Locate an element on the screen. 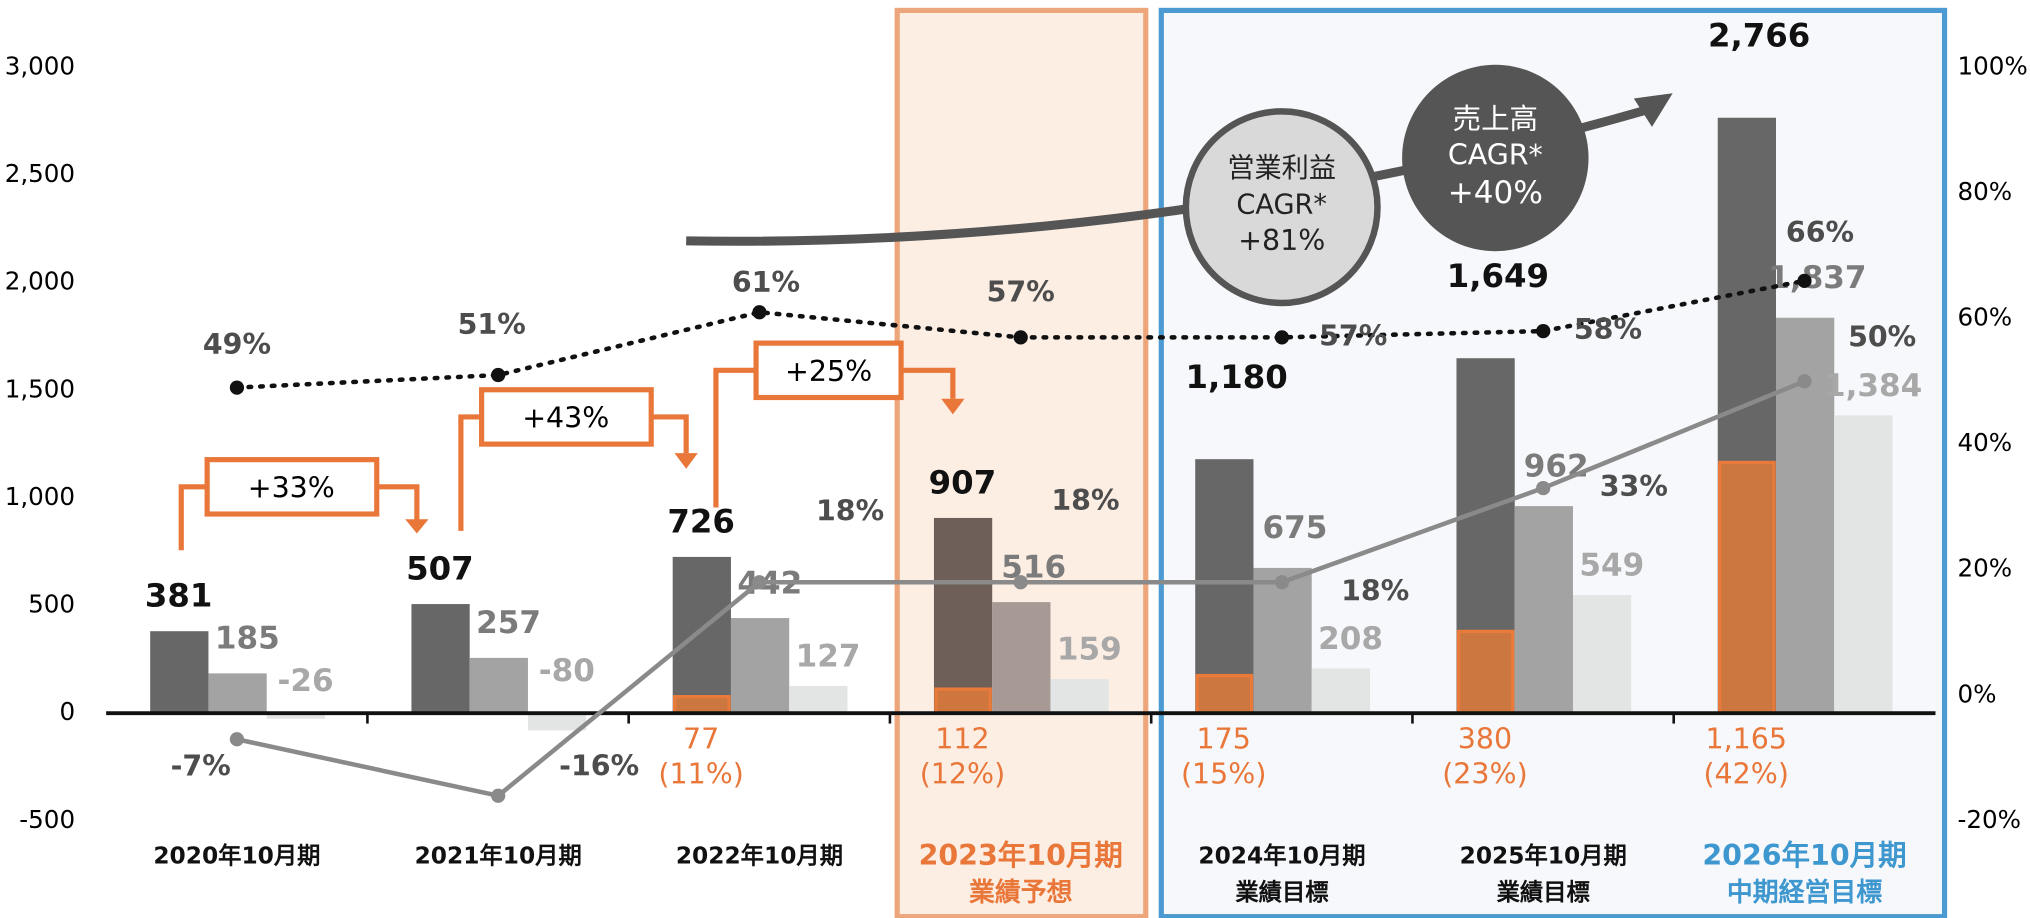  growth-arrowheads is located at coordinates (685, 466).